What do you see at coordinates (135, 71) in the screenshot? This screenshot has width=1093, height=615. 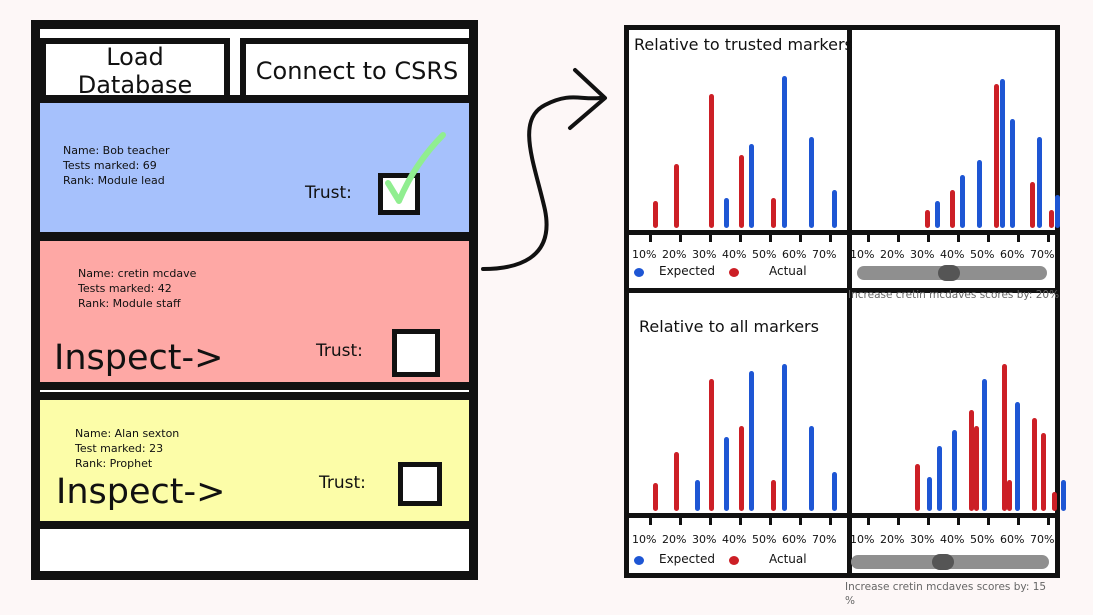 I see `load-database-button: Load Database` at bounding box center [135, 71].